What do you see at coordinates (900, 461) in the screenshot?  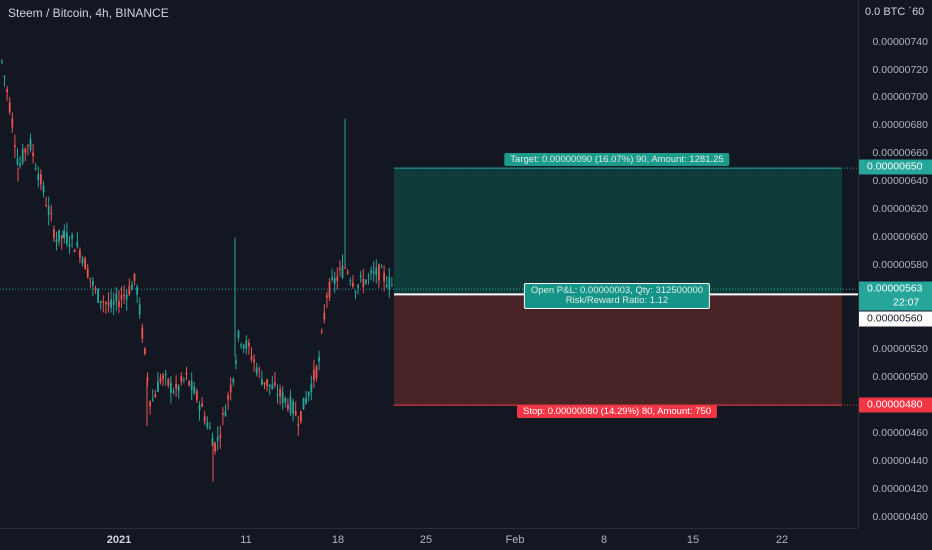 I see `price-label: 0.00000440` at bounding box center [900, 461].